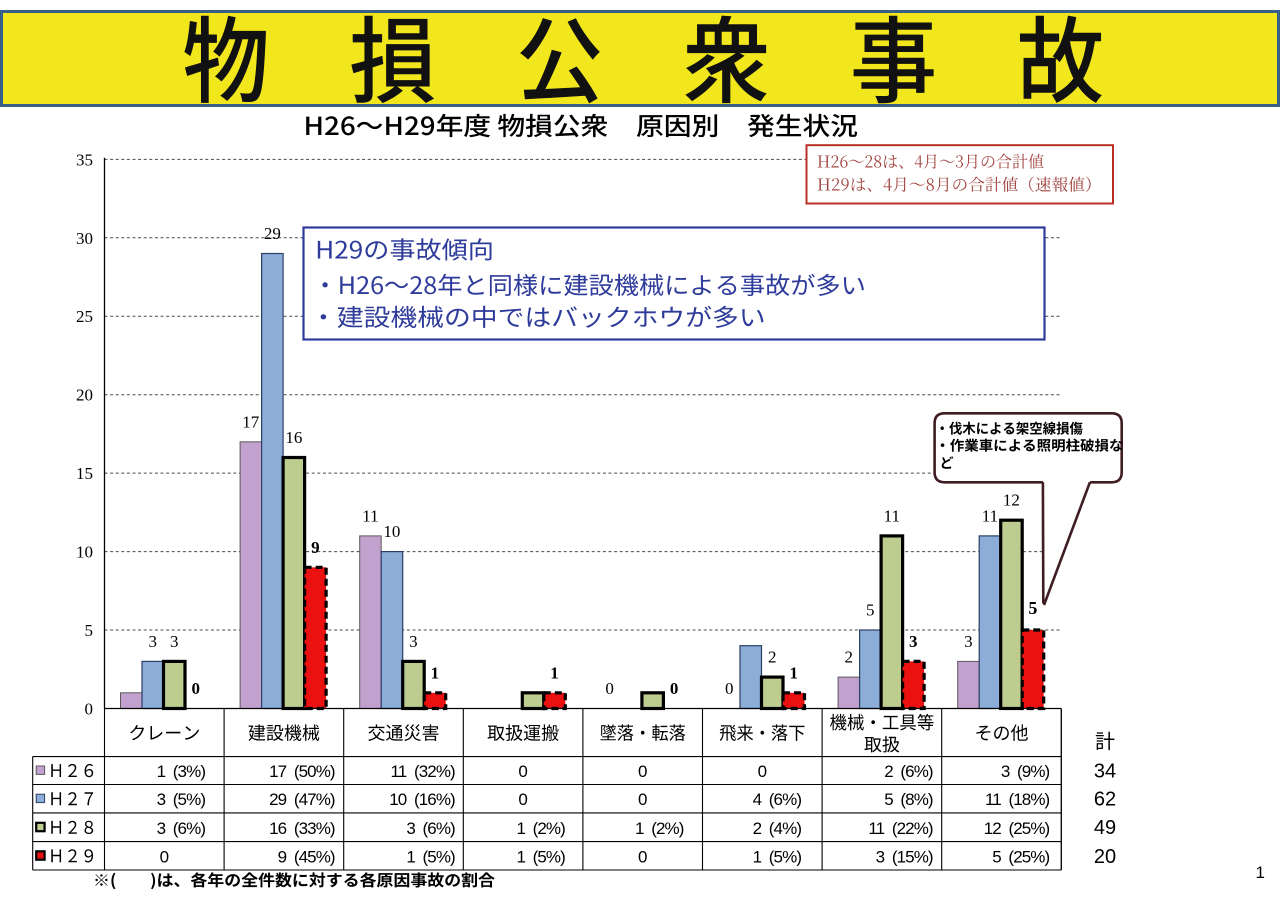  What do you see at coordinates (84, 473) in the screenshot?
I see `svg-text: 15` at bounding box center [84, 473].